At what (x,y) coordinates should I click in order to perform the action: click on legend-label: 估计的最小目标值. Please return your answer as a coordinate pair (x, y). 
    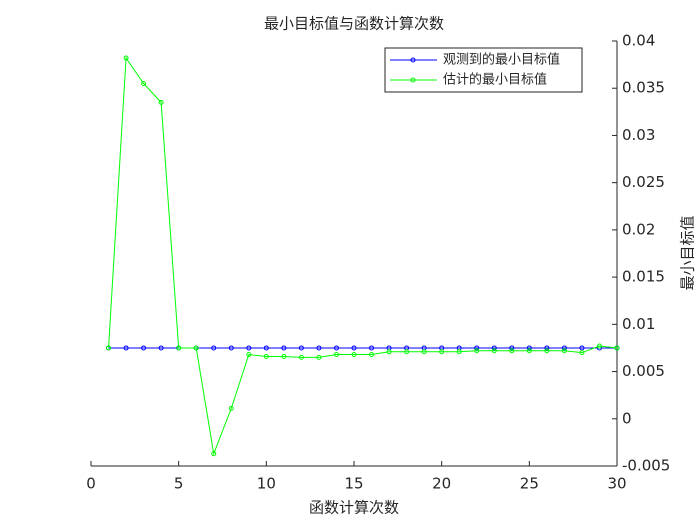
    Looking at the image, I should click on (495, 80).